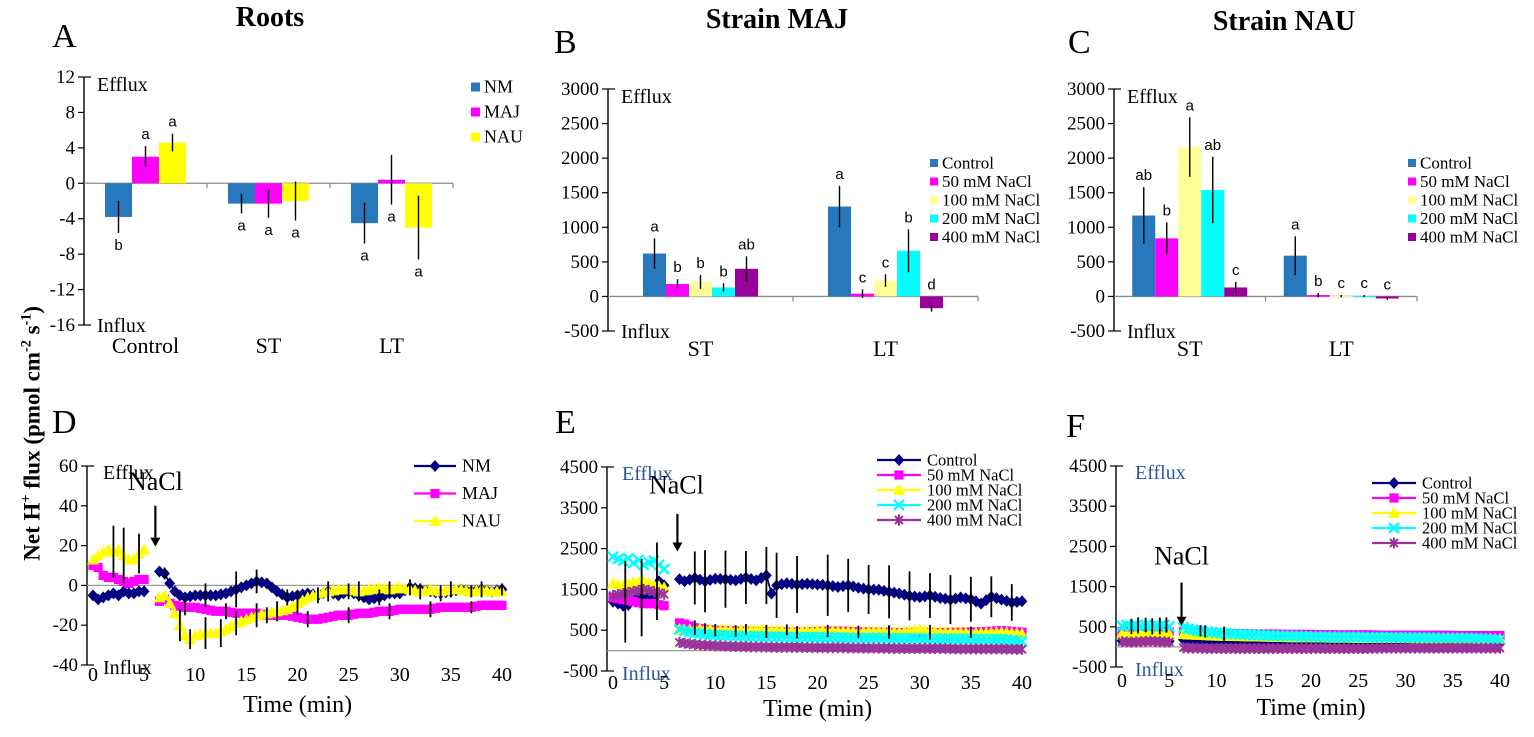 Image resolution: width=1534 pixels, height=737 pixels. I want to click on legend-label: 50 mM NaCl, so click(987, 181).